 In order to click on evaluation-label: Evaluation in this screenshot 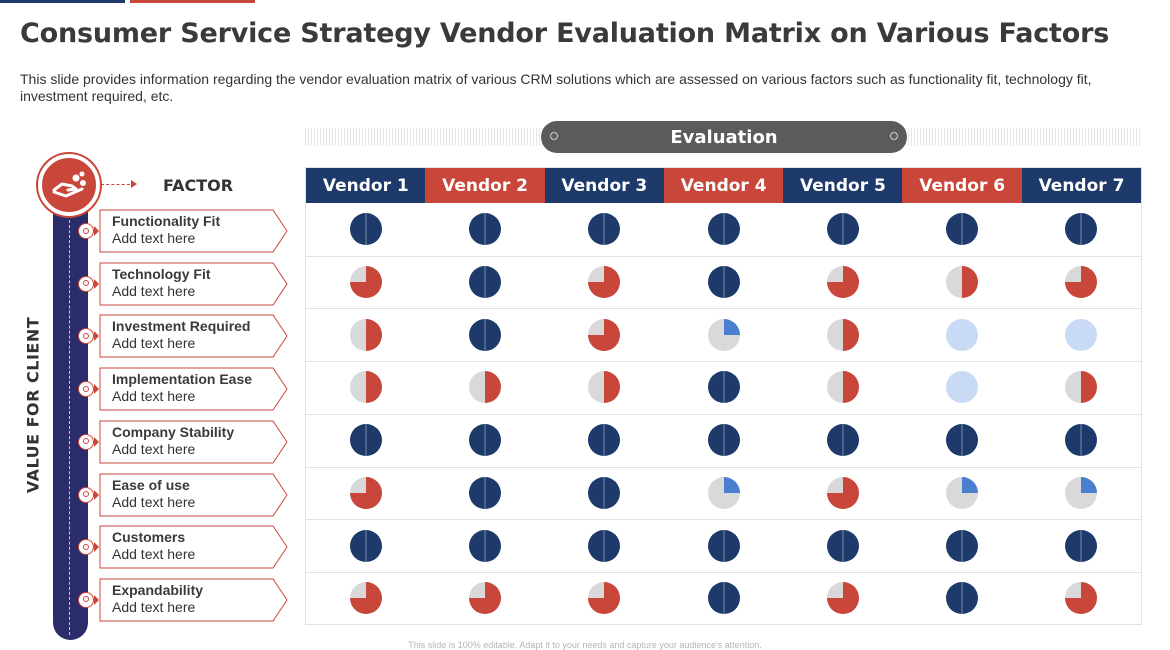, I will do `click(724, 137)`.